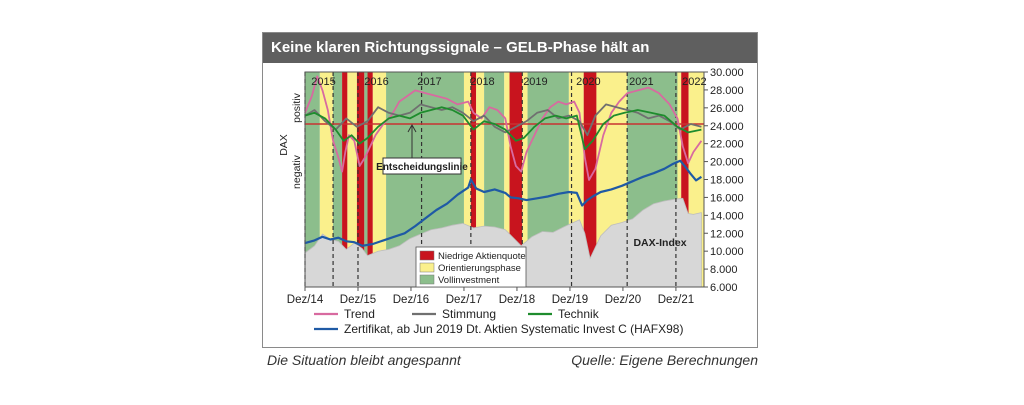  What do you see at coordinates (535, 82) in the screenshot?
I see `year-label: 2019` at bounding box center [535, 82].